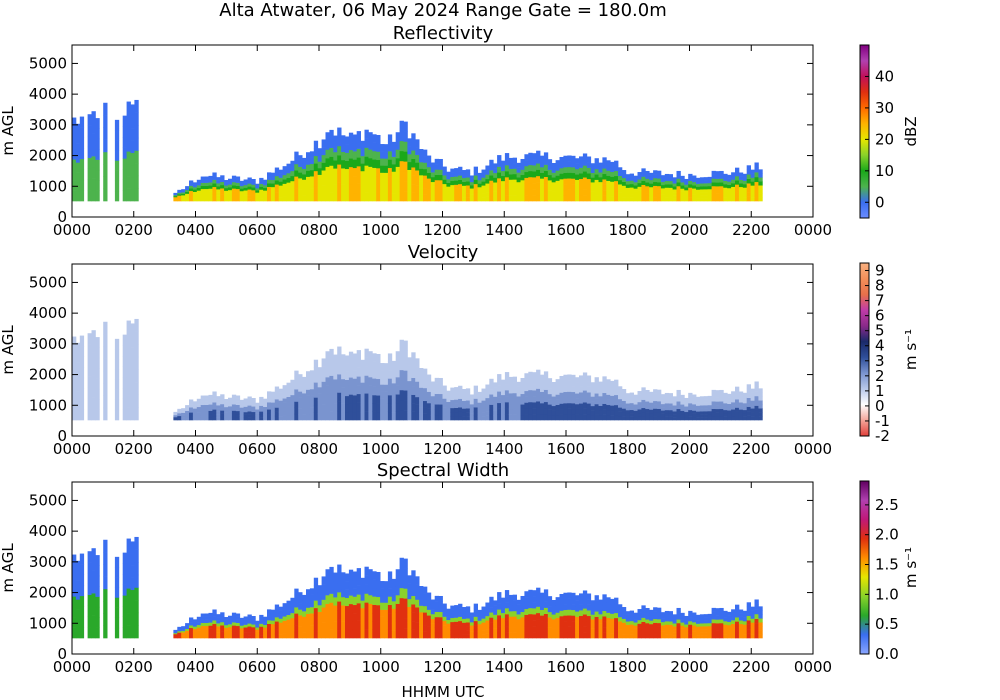  I want to click on y-tick-label: 2000, so click(48, 156).